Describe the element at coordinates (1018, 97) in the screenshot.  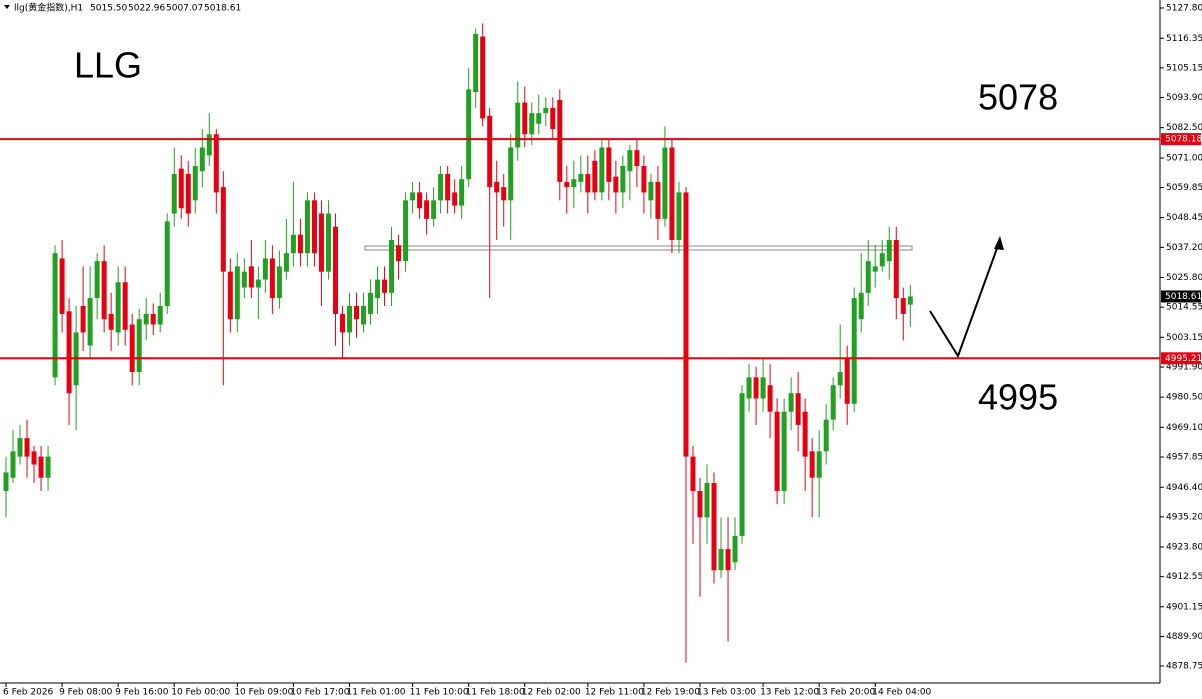
I see `annotation: 5078` at that location.